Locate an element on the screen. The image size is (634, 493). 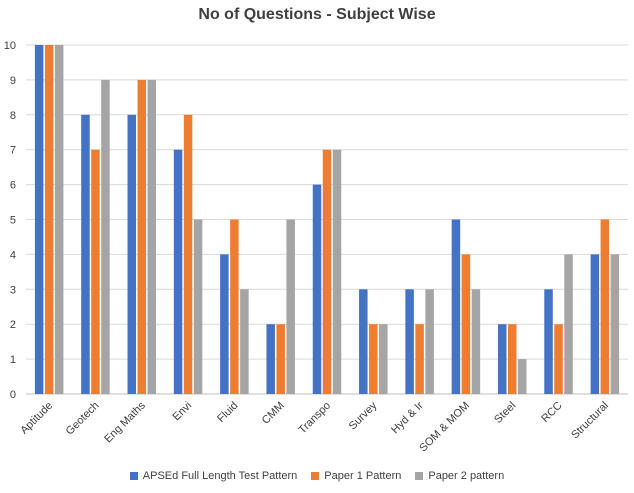
x-tick-label: Steel is located at coordinates (505, 413).